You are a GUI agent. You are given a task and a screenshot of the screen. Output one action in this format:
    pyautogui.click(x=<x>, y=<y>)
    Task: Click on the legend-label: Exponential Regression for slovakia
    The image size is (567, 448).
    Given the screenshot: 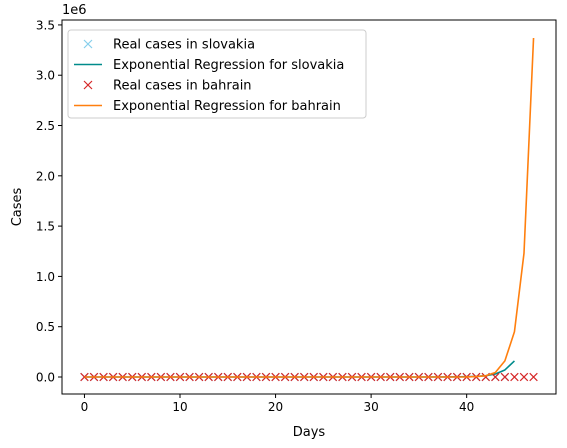 What is the action you would take?
    pyautogui.click(x=228, y=65)
    